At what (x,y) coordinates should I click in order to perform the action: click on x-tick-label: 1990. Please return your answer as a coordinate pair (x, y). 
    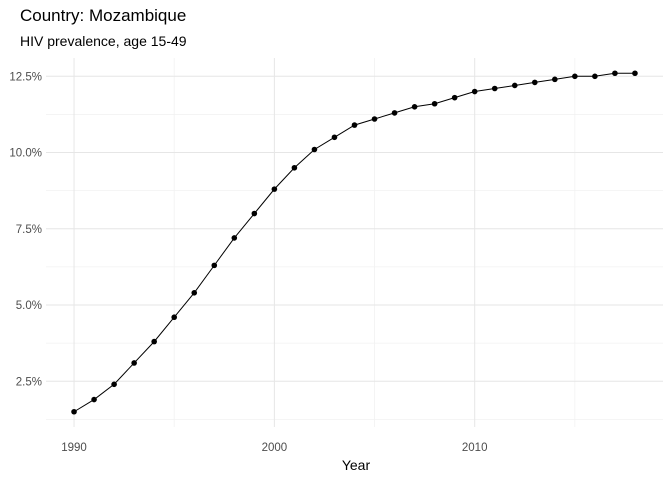
    Looking at the image, I should click on (74, 448).